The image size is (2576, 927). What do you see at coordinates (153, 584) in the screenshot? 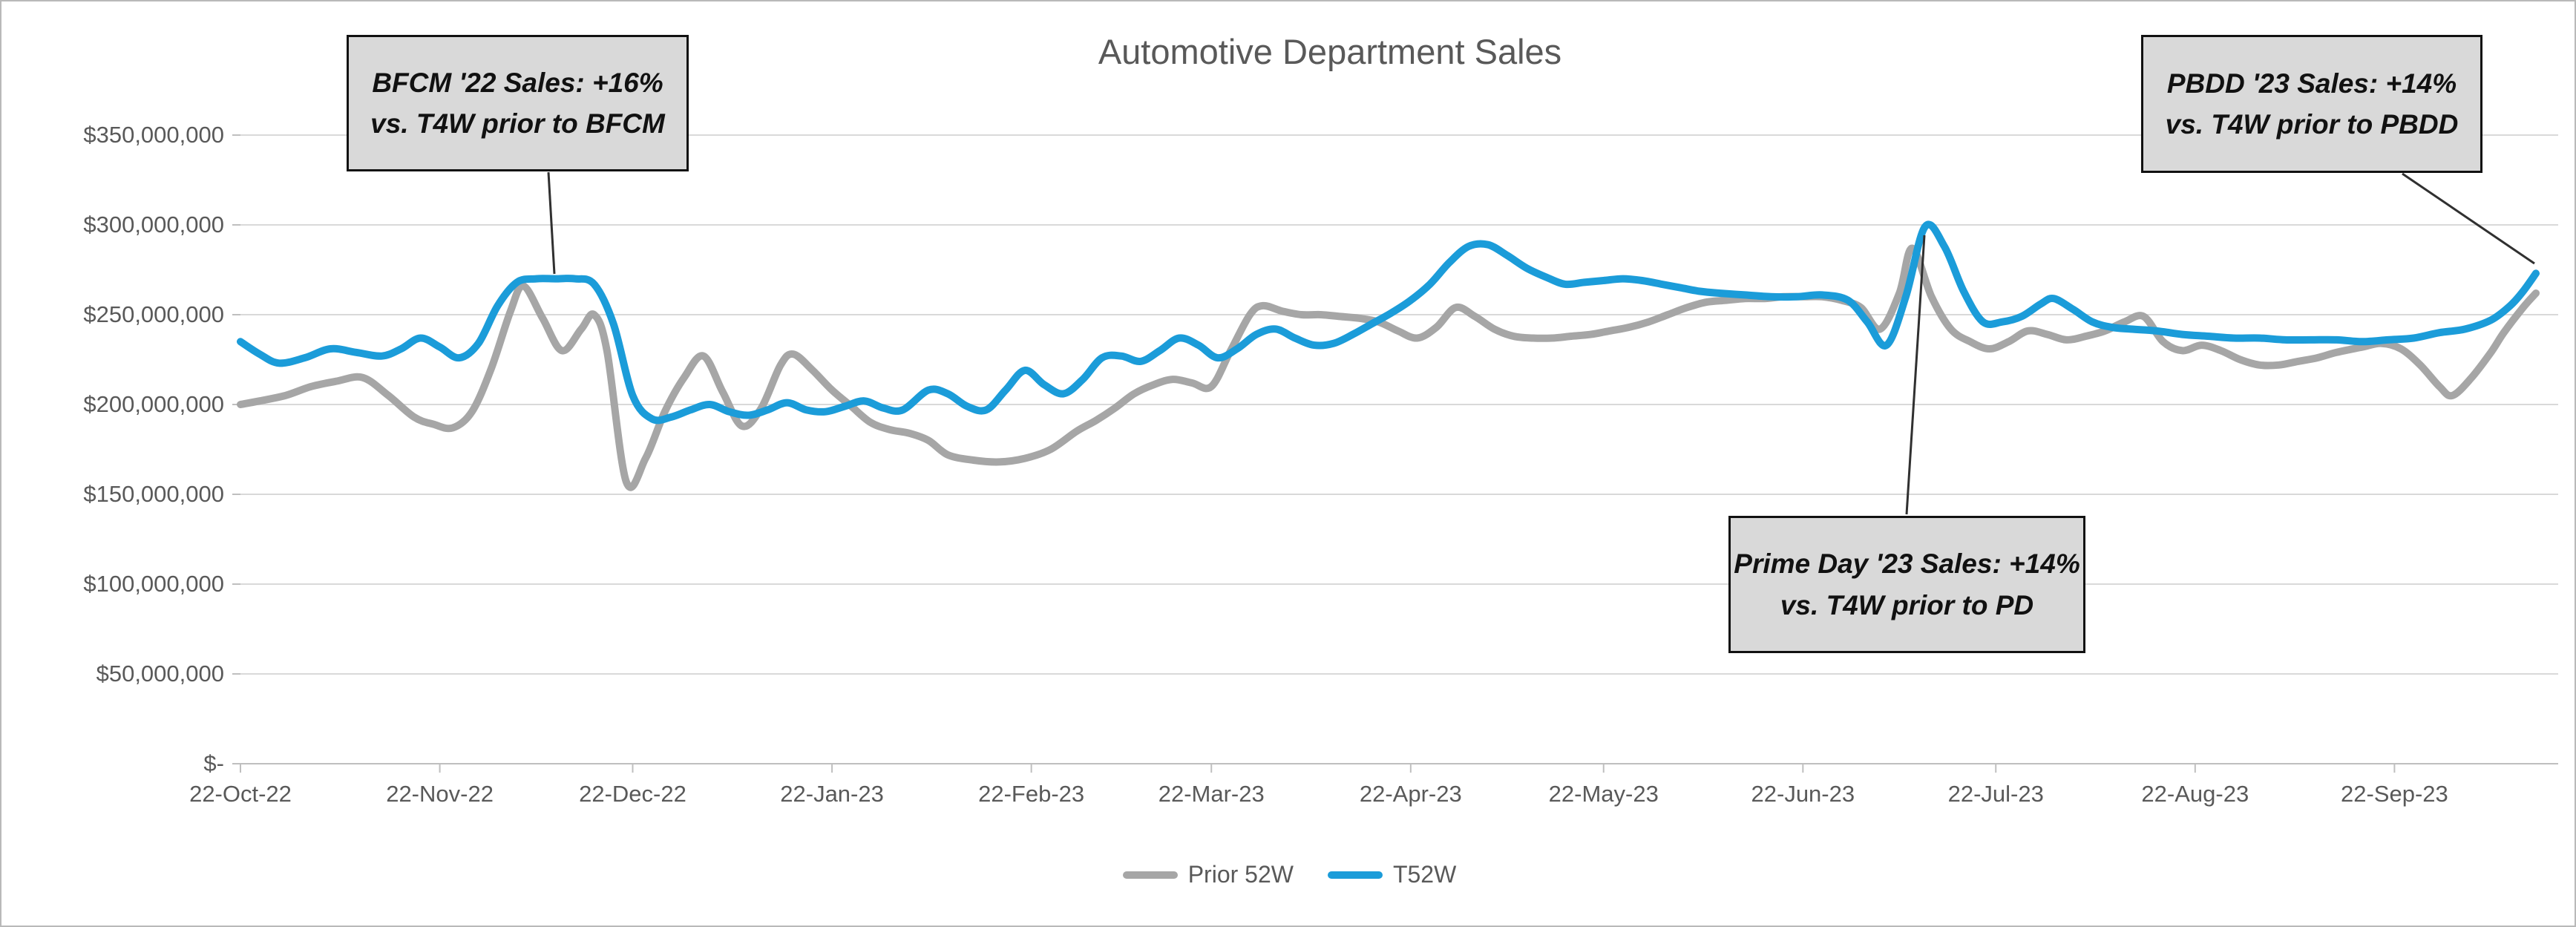
I see `y-axis-tick-label: $100,000,000` at bounding box center [153, 584].